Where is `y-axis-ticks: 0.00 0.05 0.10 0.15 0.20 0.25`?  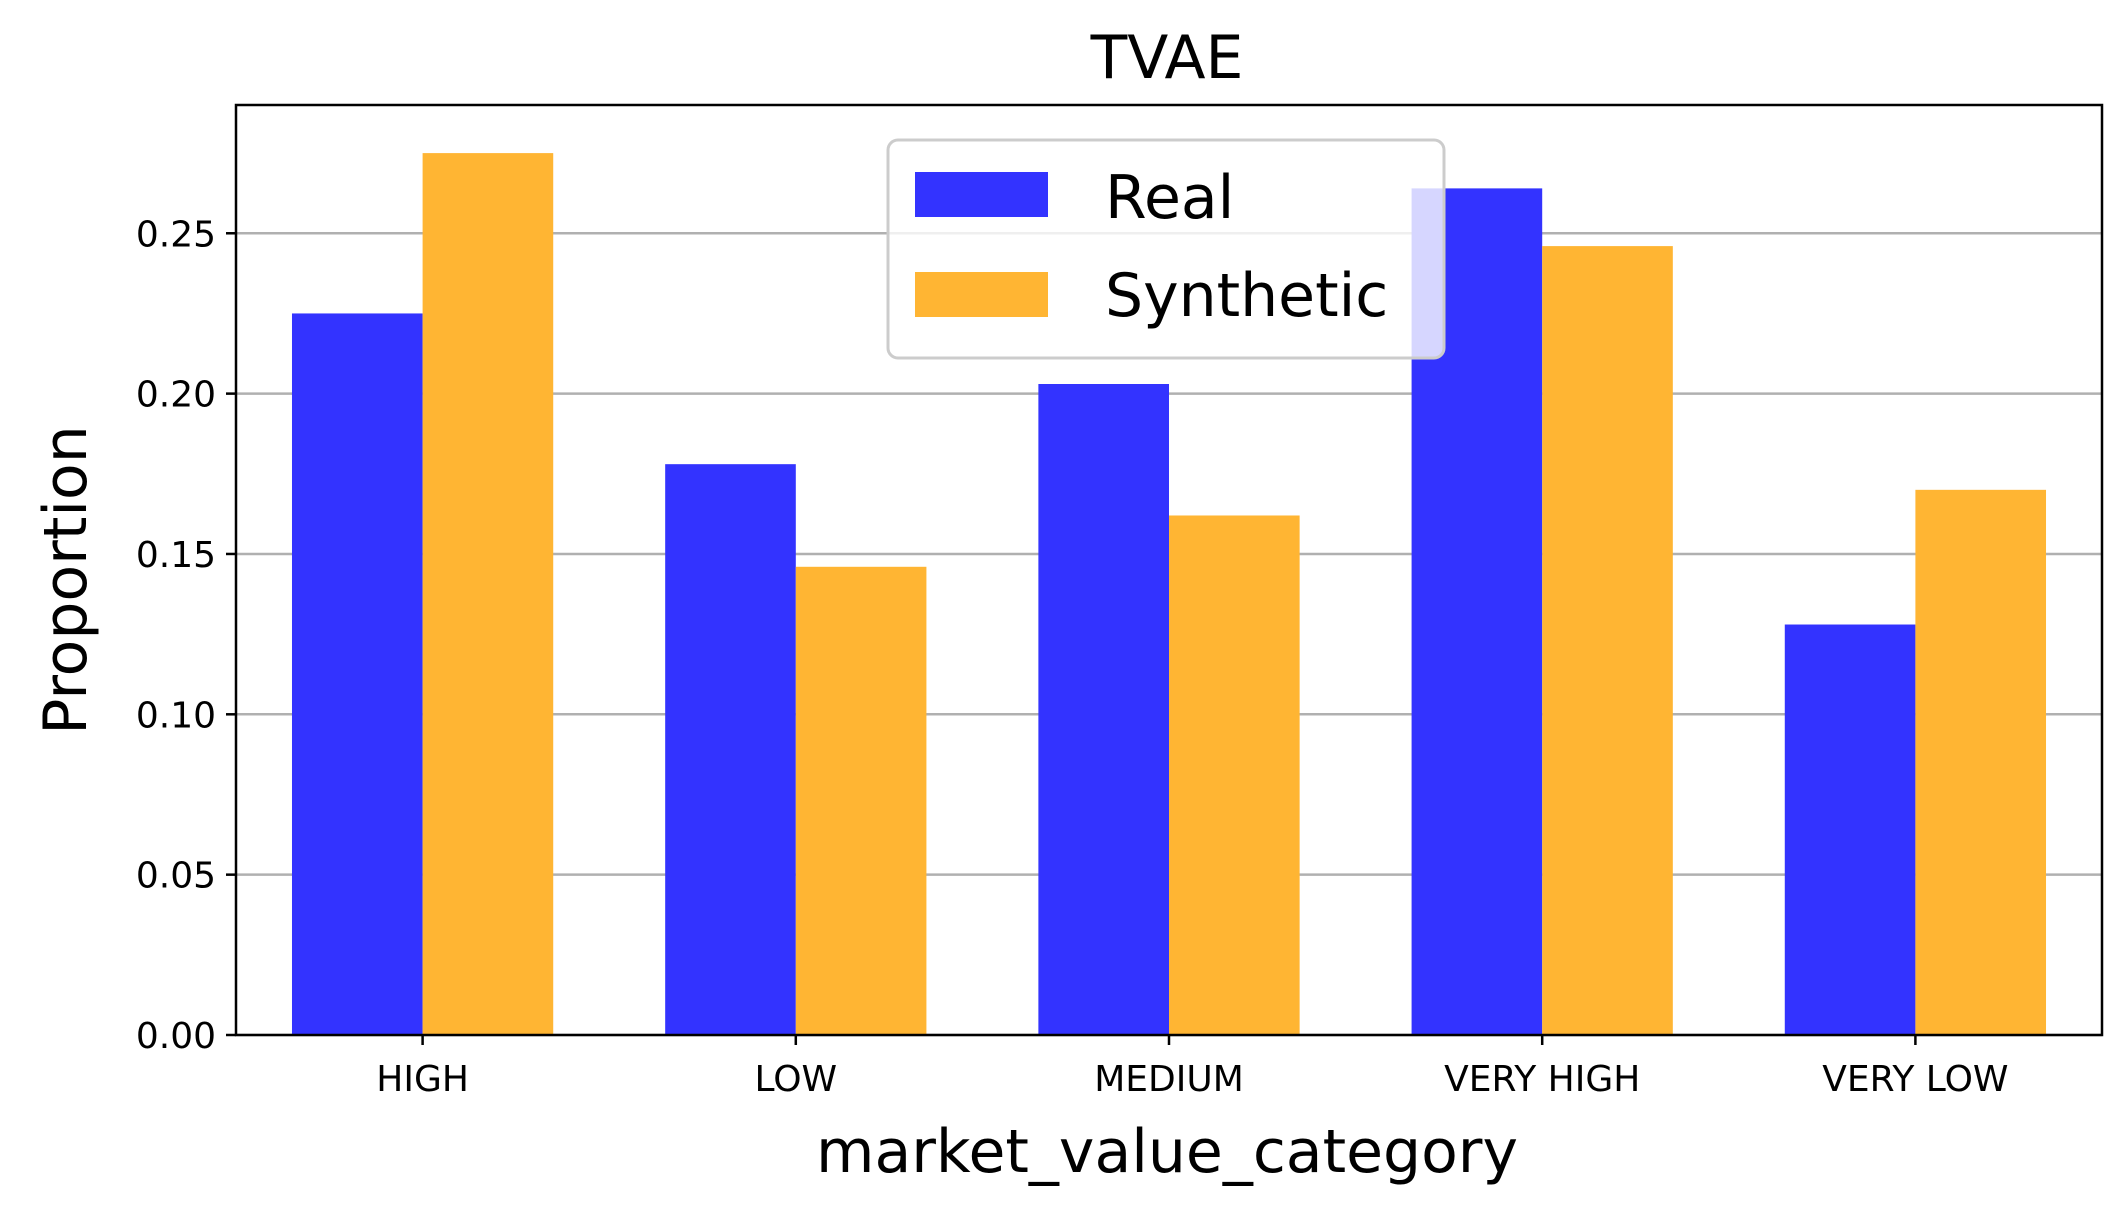 y-axis-ticks: 0.00 0.05 0.10 0.15 0.20 0.25 is located at coordinates (186, 635).